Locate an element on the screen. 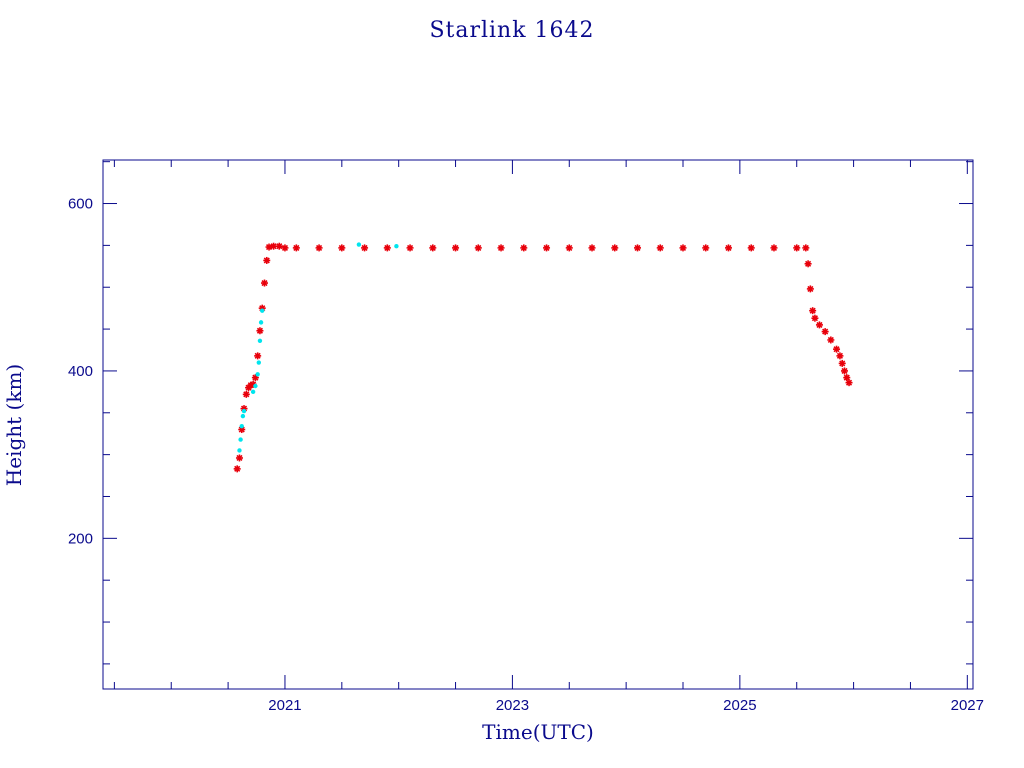  x-tick-label: 2021 is located at coordinates (284, 705).